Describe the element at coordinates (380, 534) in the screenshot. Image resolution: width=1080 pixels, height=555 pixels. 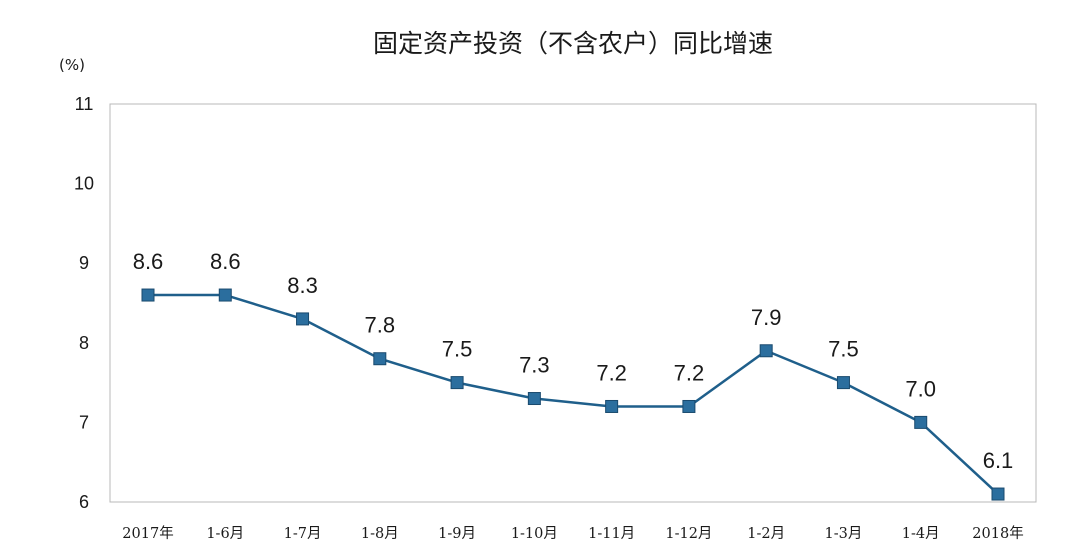
I see `x-tick-label: 1-8月` at that location.